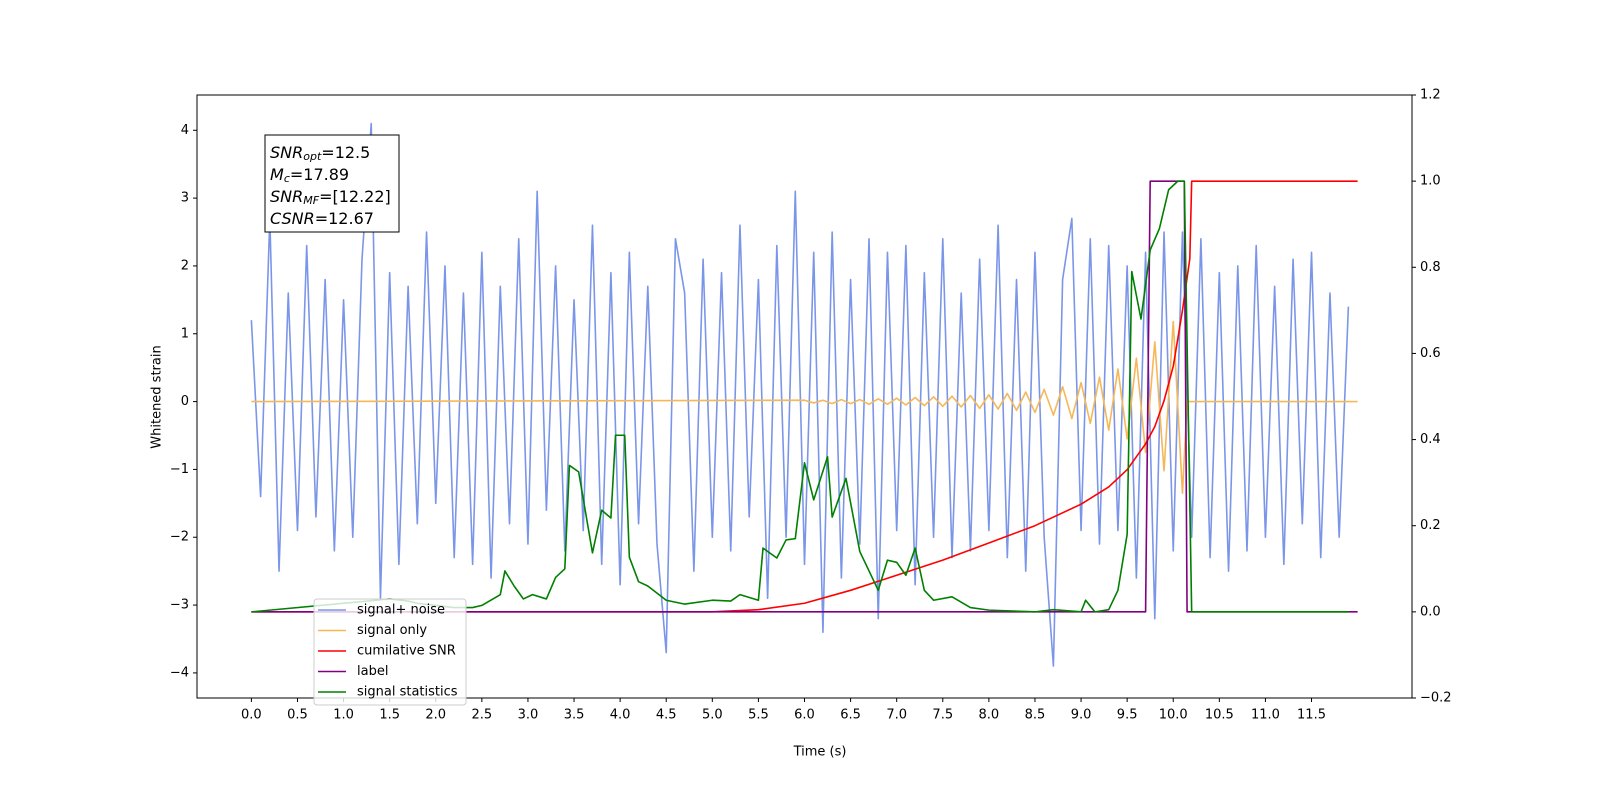 The image size is (1600, 800). I want to click on y-tick-label: −4, so click(179, 672).